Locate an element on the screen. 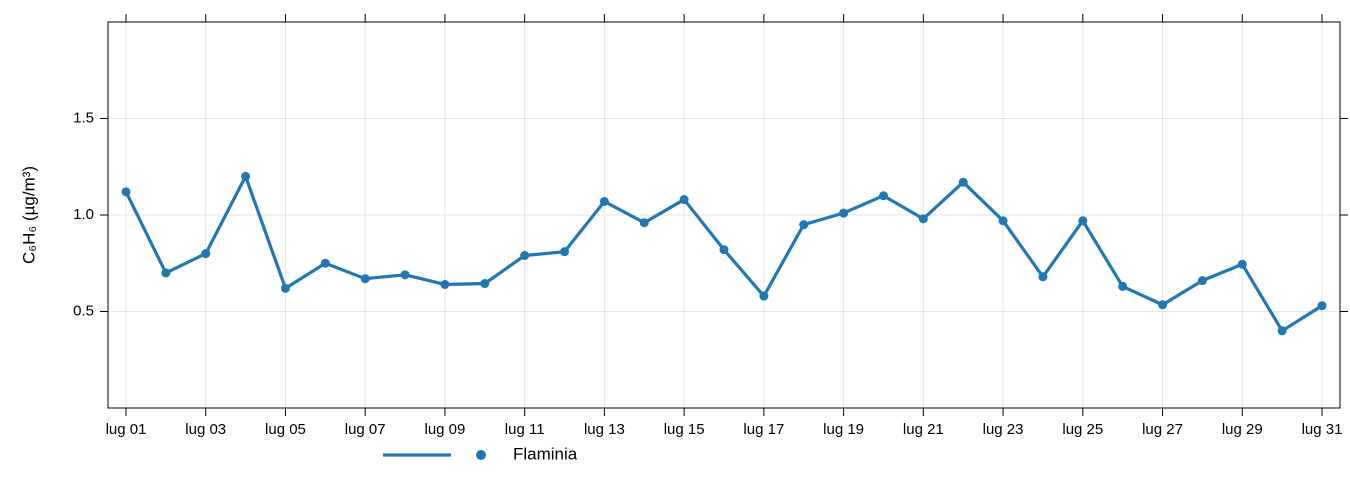  x-tick-label: lug 29 is located at coordinates (1242, 429).